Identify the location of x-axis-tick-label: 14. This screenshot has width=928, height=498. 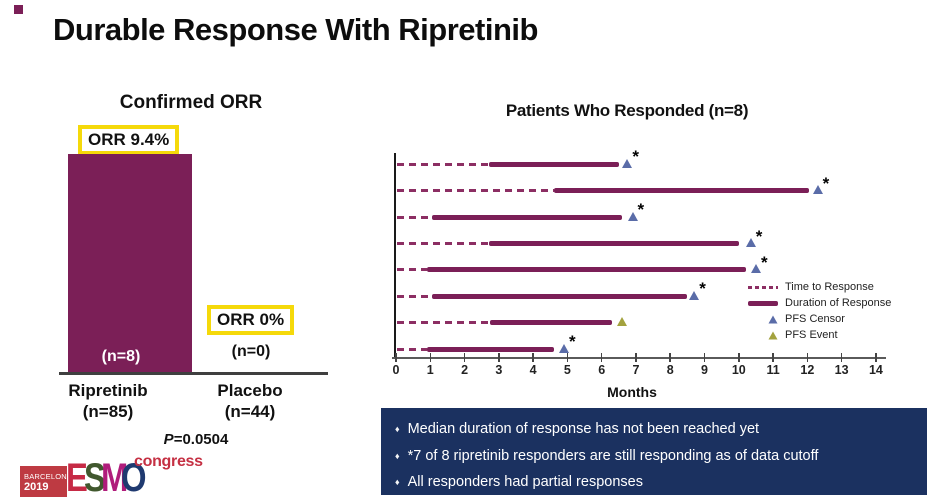
(875, 370).